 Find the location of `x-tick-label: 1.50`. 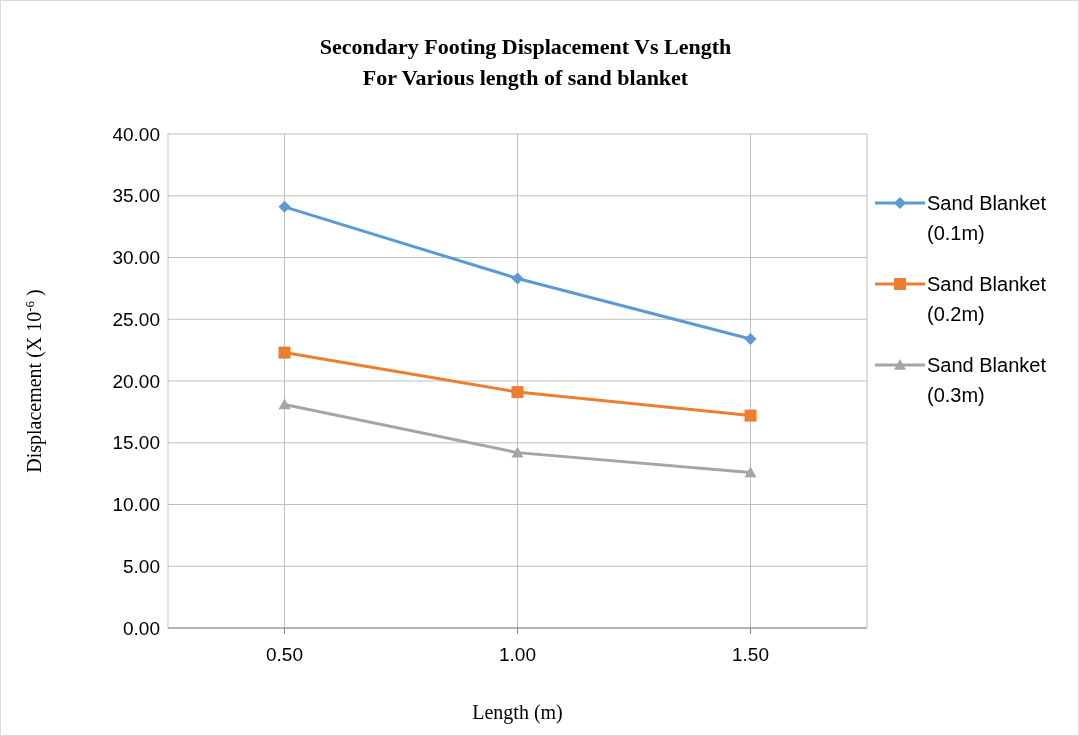

x-tick-label: 1.50 is located at coordinates (750, 655).